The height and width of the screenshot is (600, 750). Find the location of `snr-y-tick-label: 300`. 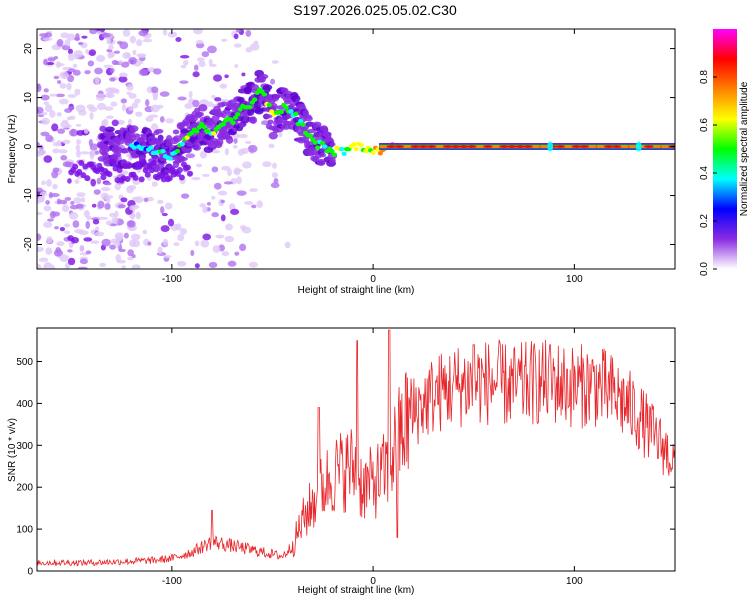

snr-y-tick-label: 300 is located at coordinates (24, 446).